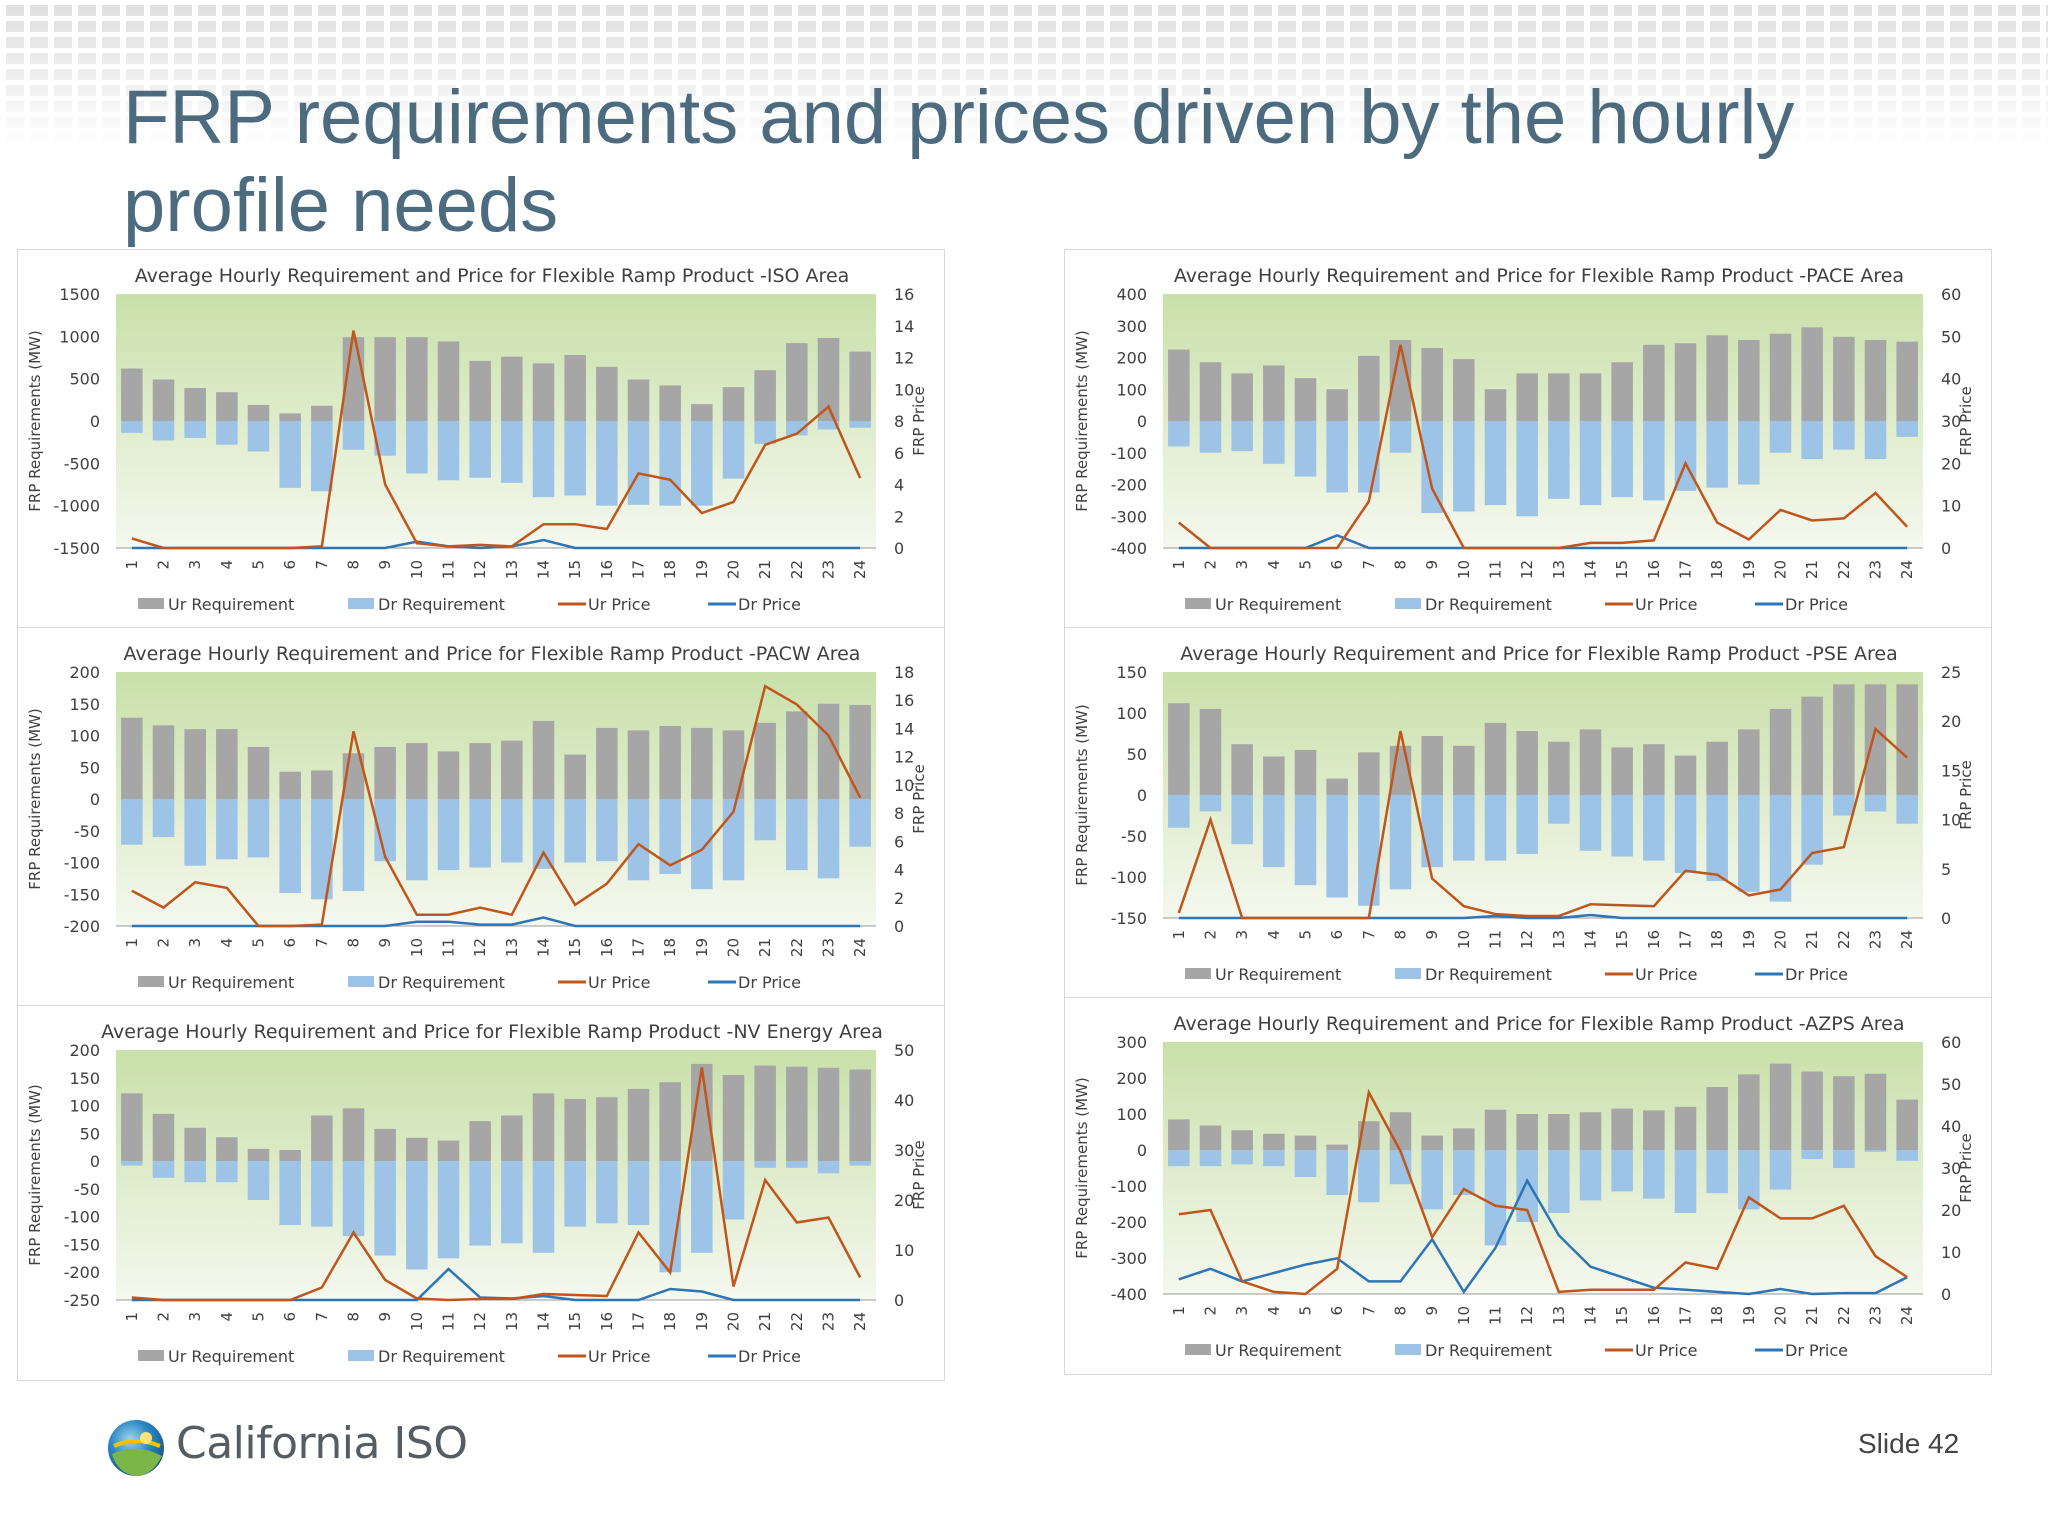  I want to click on y-tick-label: -200, so click(1129, 485).